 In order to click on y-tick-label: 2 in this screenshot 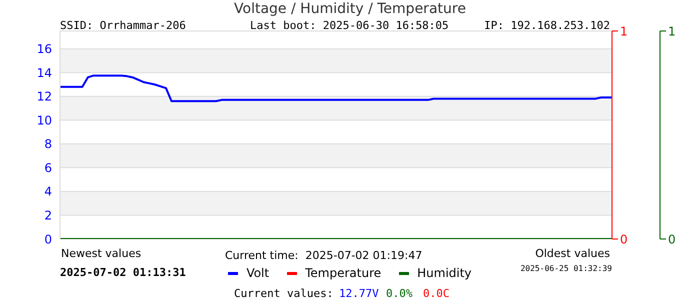, I will do `click(48, 215)`.